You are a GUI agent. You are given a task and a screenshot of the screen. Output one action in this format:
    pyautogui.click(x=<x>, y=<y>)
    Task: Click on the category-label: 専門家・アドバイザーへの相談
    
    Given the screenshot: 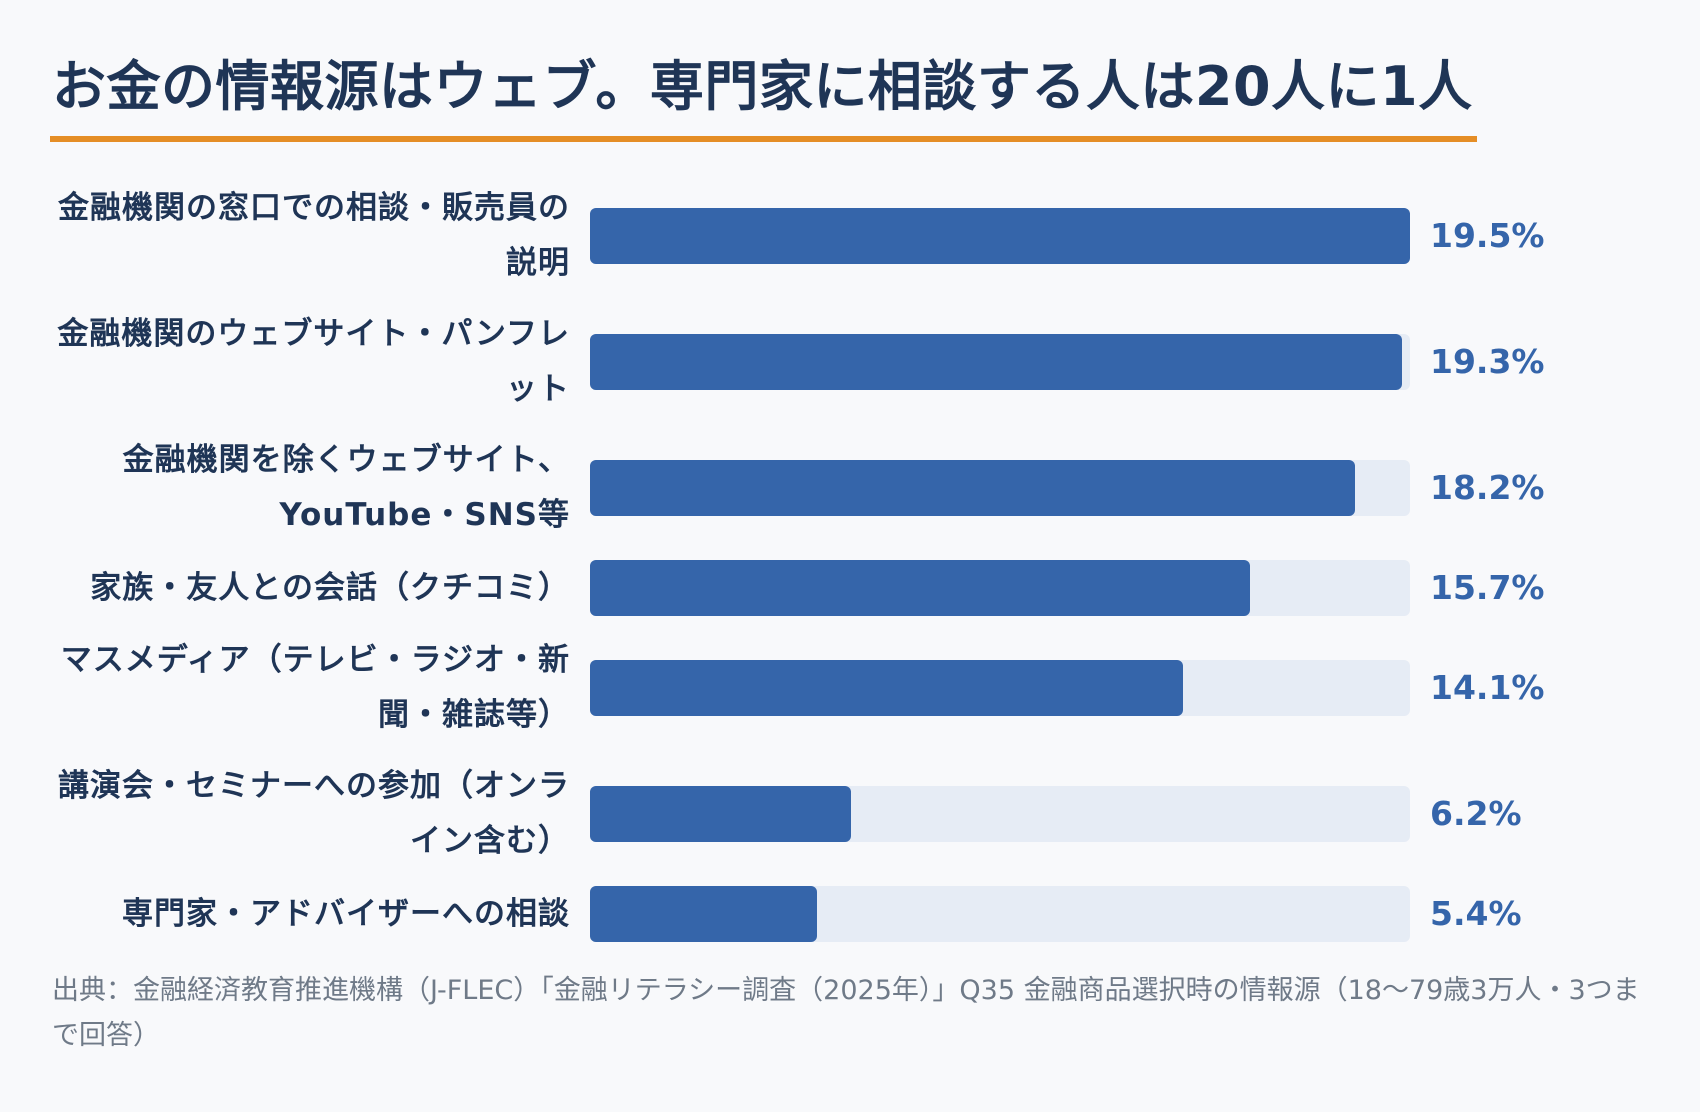 What is the action you would take?
    pyautogui.click(x=346, y=914)
    